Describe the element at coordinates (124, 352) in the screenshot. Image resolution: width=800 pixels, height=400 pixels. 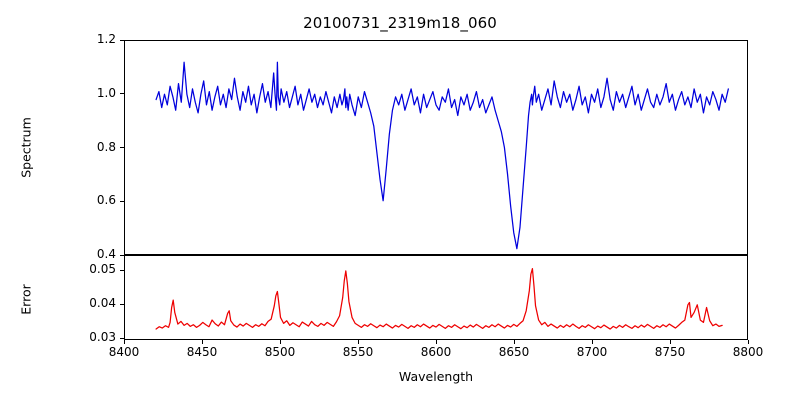
I see `x-tick-label: 8400` at that location.